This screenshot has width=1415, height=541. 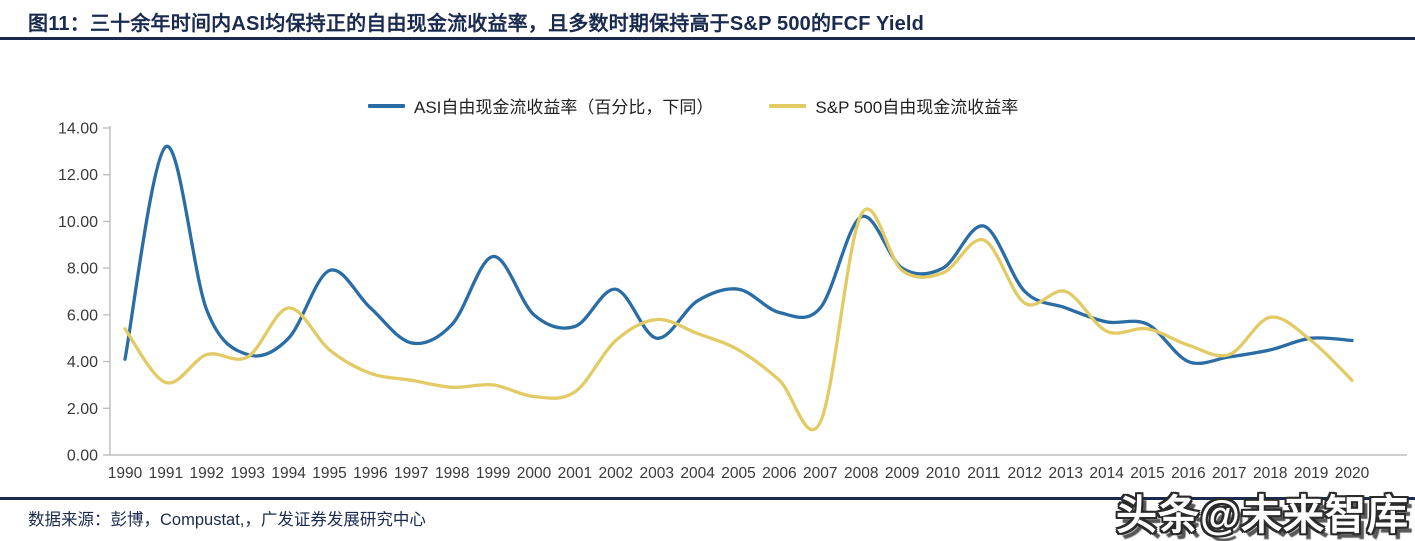 I want to click on x-tick-label: 1996, so click(x=370, y=473).